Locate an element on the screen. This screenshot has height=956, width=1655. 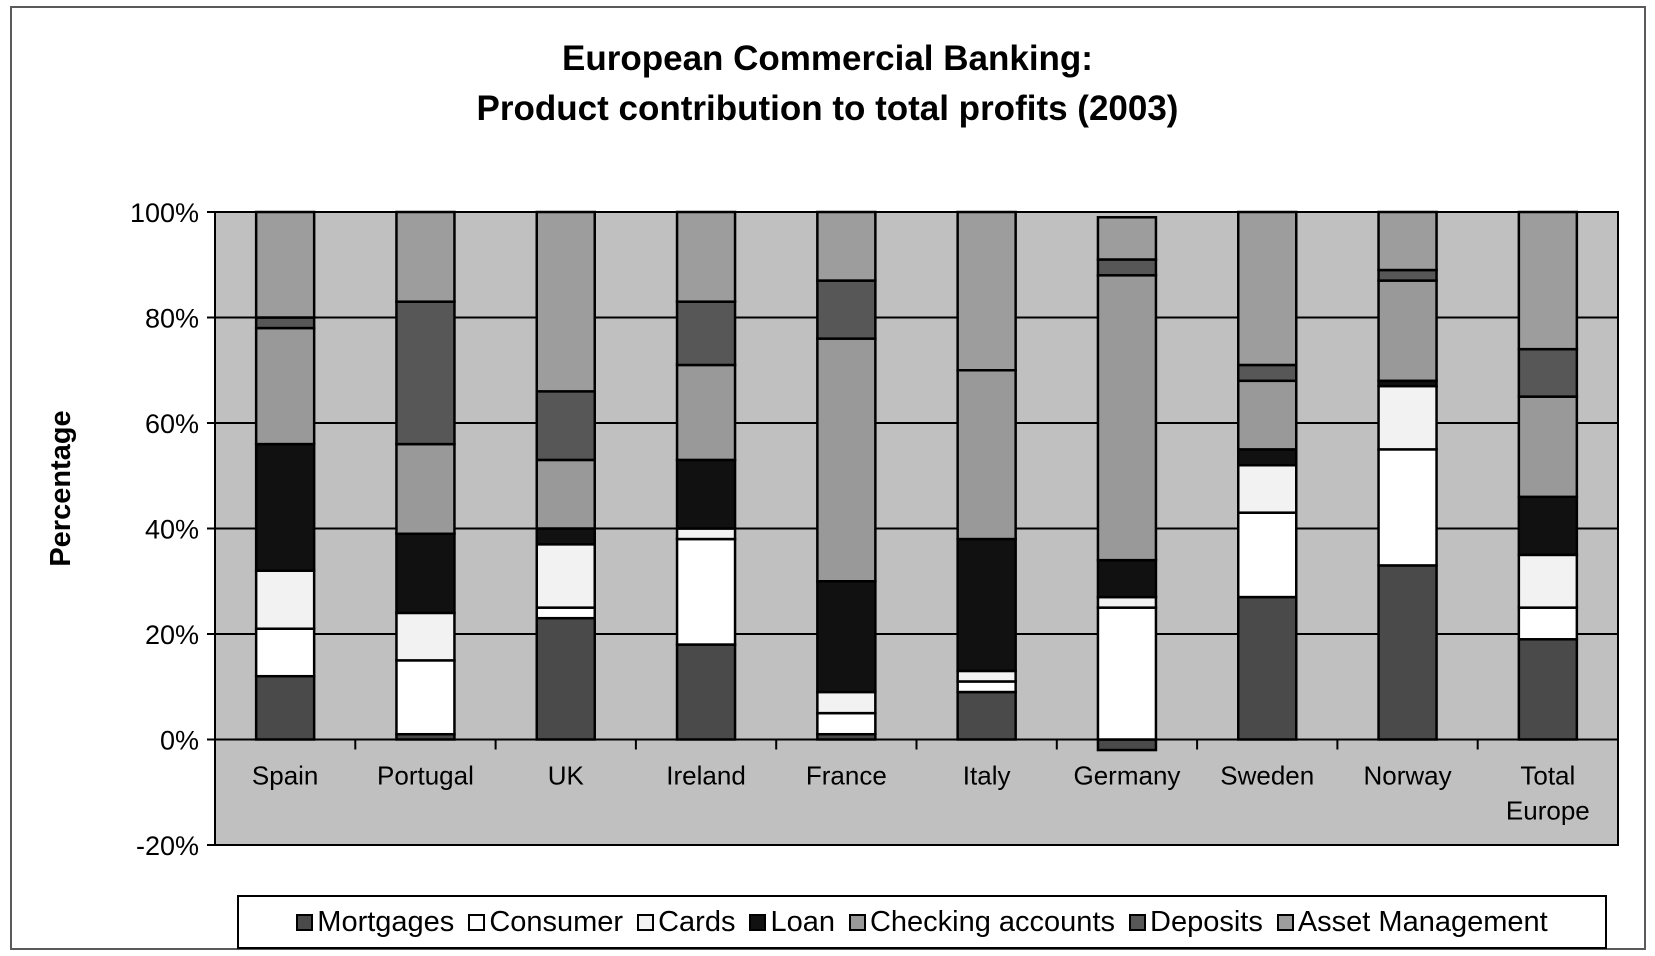
x-tick-label: Italy is located at coordinates (987, 776).